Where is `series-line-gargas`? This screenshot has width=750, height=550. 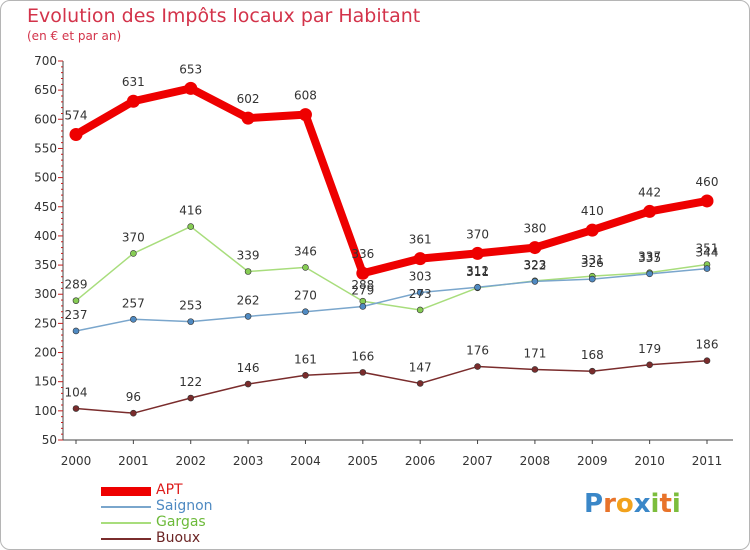 series-line-gargas is located at coordinates (391, 268).